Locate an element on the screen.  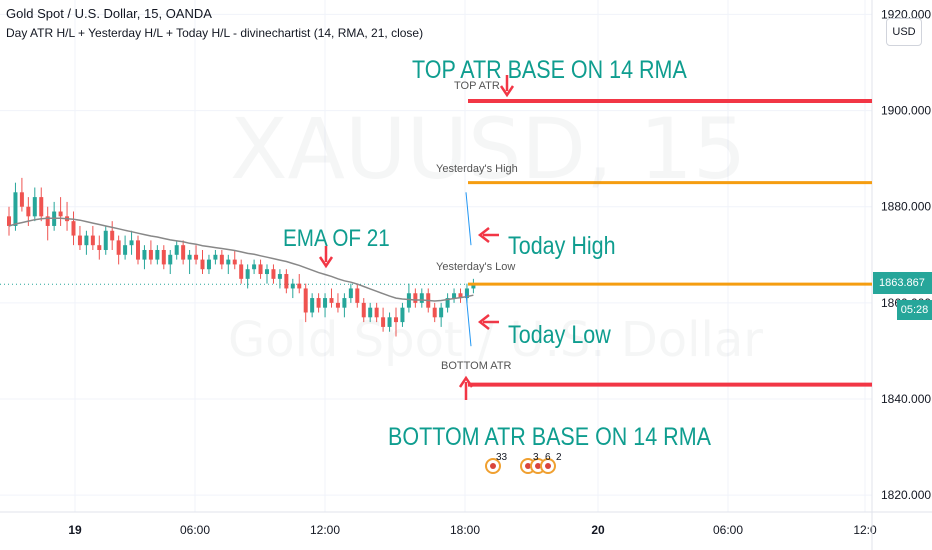
y-tick-label: 1880.000 is located at coordinates (906, 207).